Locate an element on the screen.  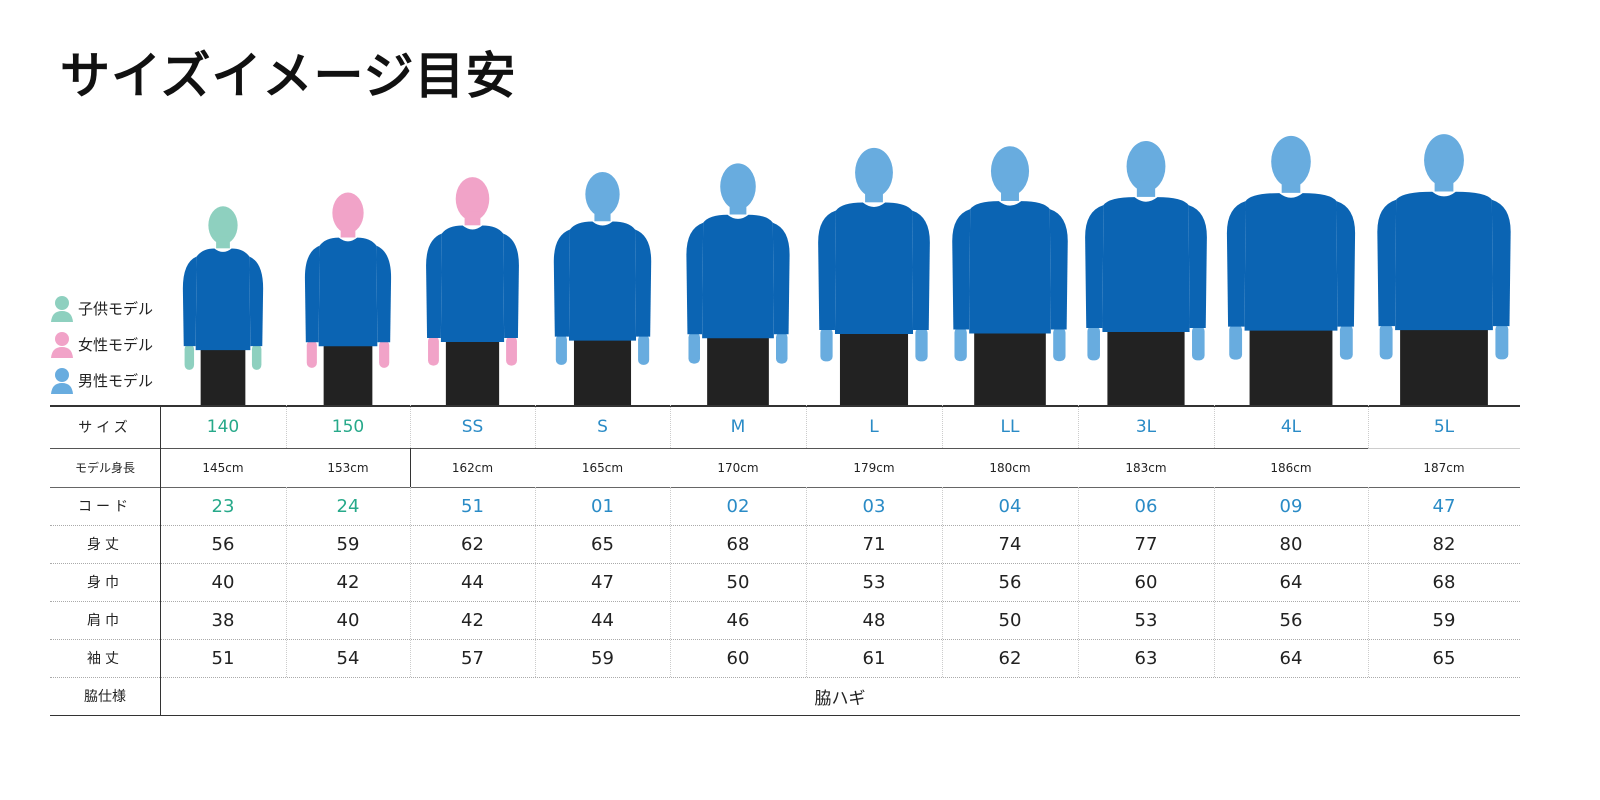
legend-label: 子供モデル is located at coordinates (116, 308).